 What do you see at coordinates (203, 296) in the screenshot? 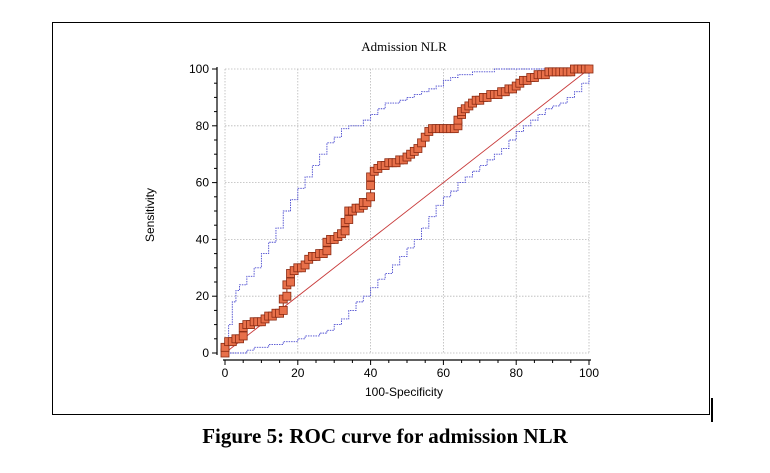
I see `y-tick-label: 20` at bounding box center [203, 296].